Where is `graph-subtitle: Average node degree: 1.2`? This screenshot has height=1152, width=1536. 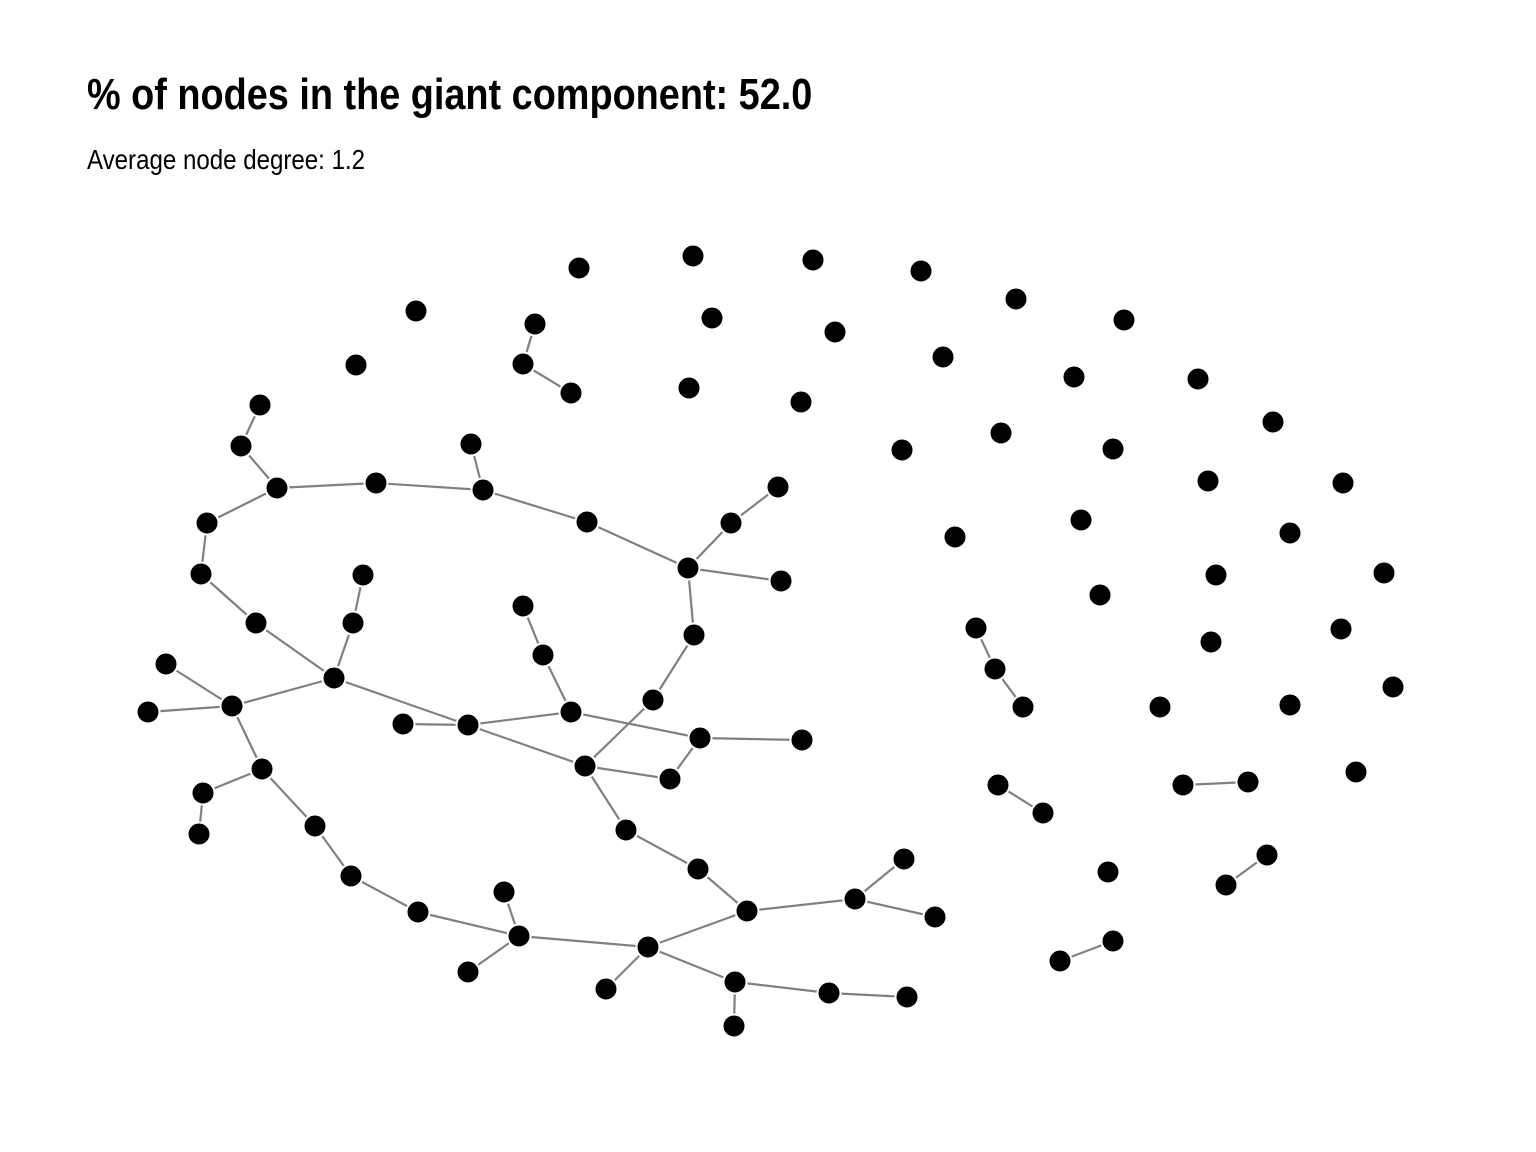 graph-subtitle: Average node degree: 1.2 is located at coordinates (226, 159).